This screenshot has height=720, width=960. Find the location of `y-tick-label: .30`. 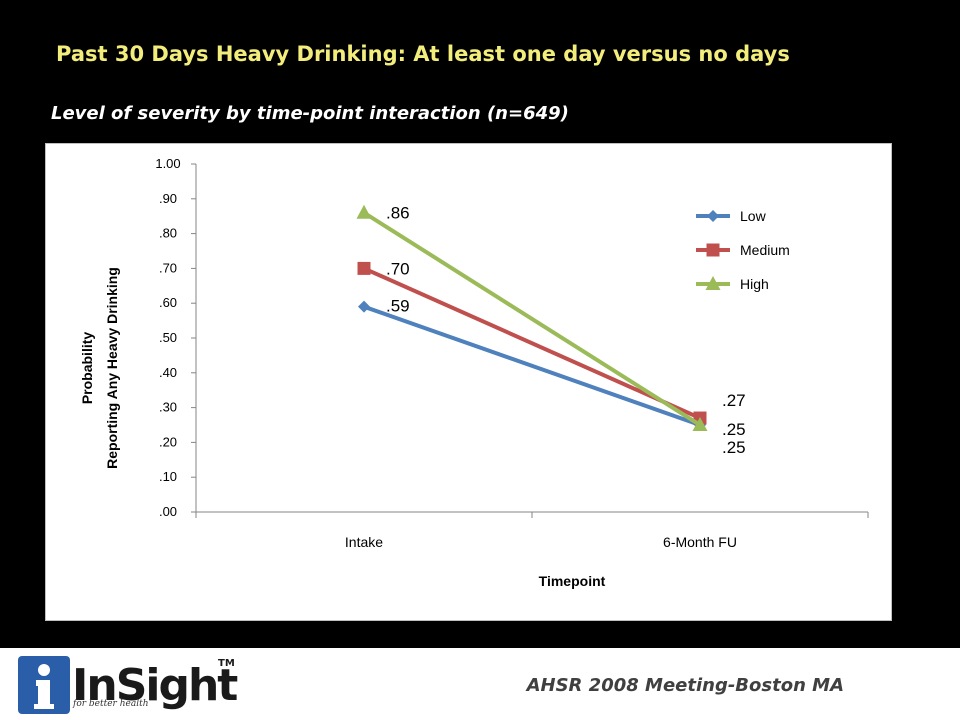

y-tick-label: .30 is located at coordinates (168, 407).